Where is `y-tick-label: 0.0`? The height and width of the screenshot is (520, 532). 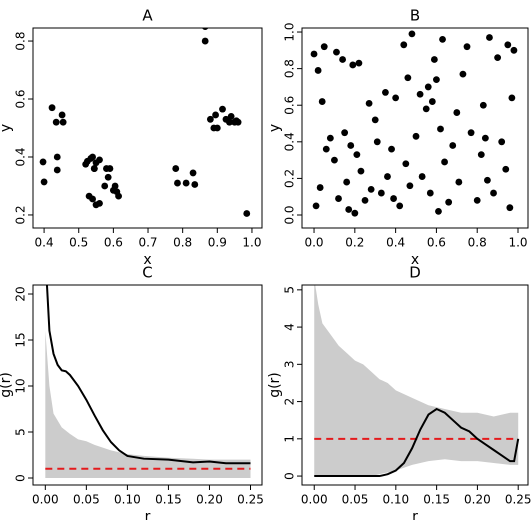
y-tick-label: 0.0 is located at coordinates (290, 214).